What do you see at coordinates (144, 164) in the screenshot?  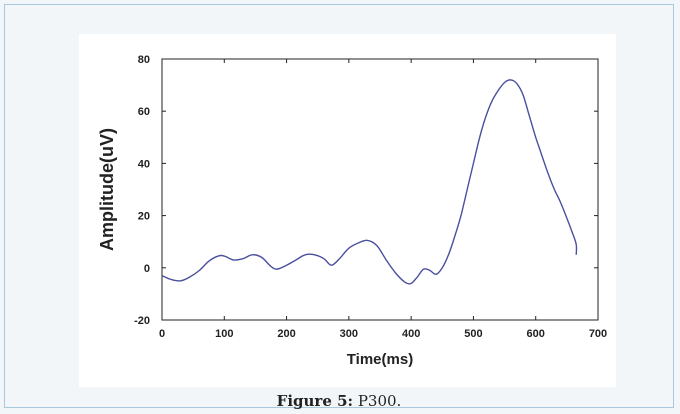 I see `y-tick-label: 40` at bounding box center [144, 164].